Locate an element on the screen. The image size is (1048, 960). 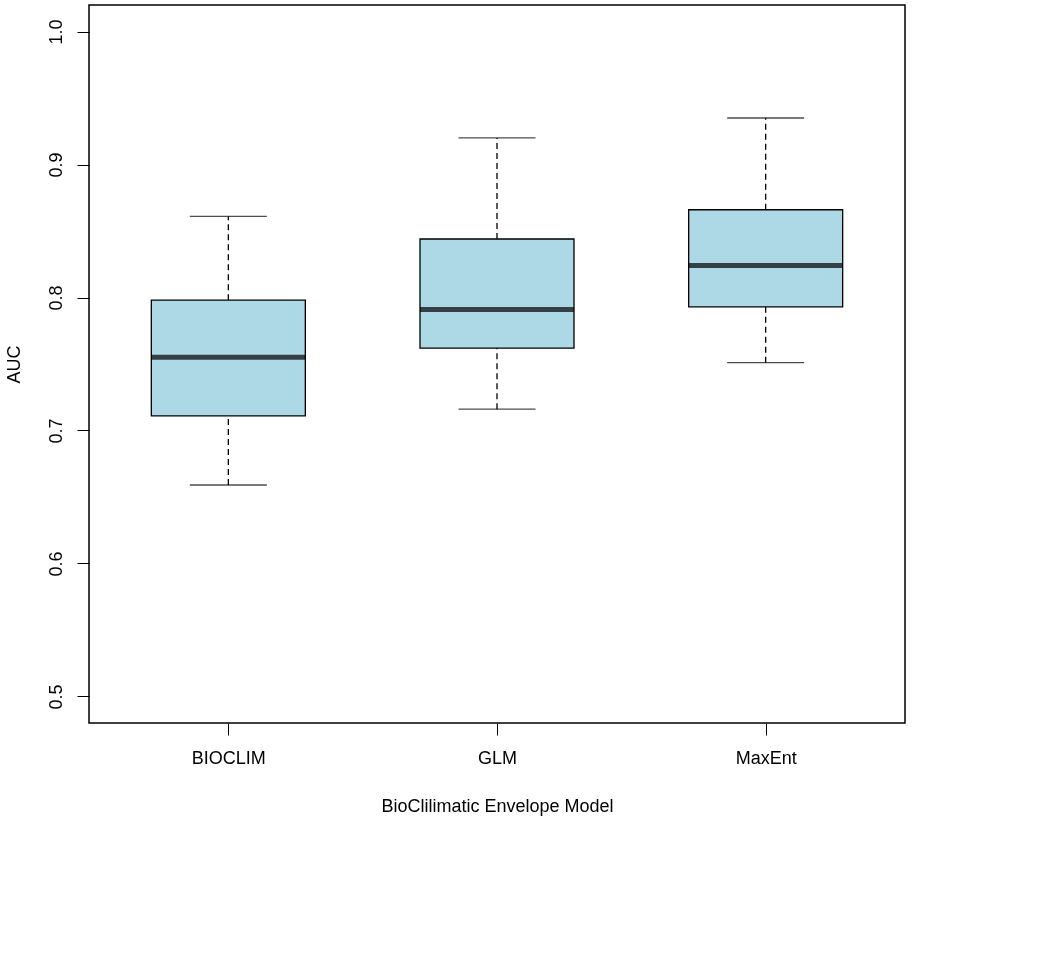
y-tick-label: 0.8 is located at coordinates (55, 298).